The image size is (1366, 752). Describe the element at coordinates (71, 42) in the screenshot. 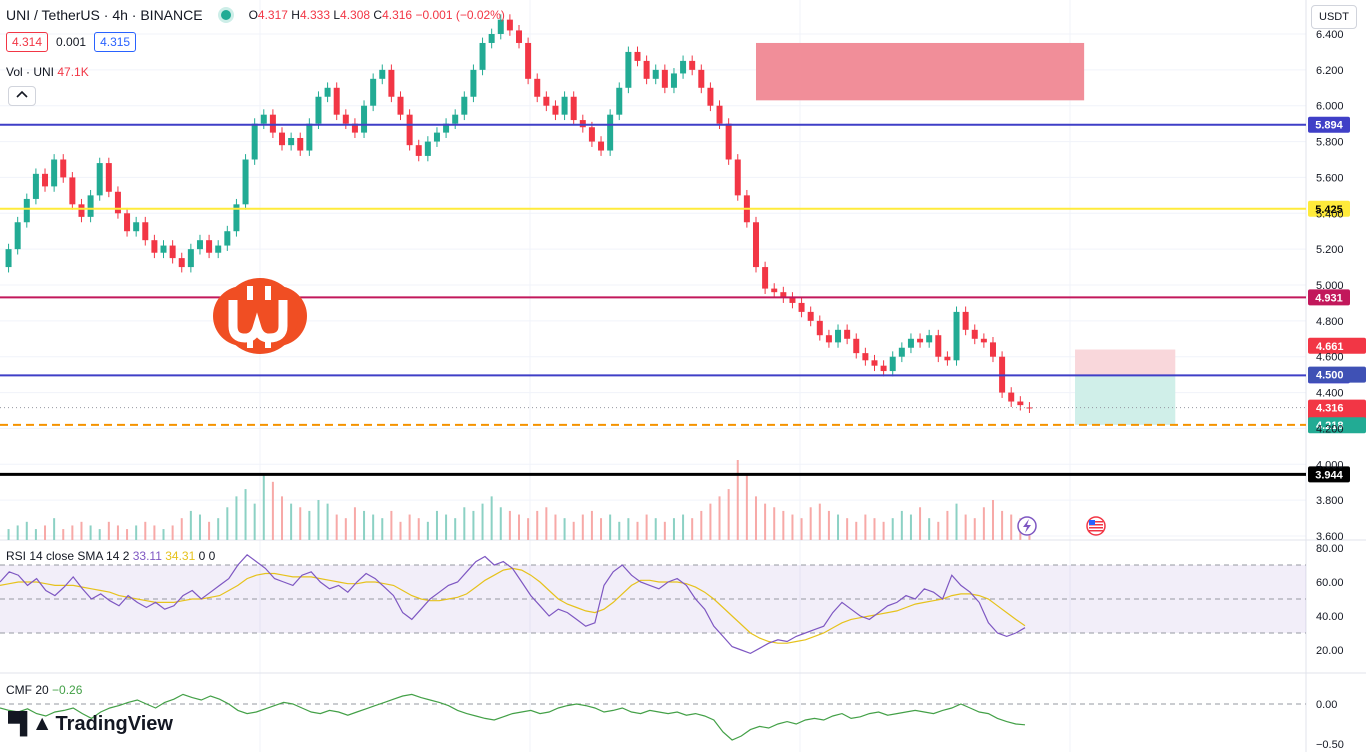

I see `trade-panel: 4.314 0.001 4.315` at that location.